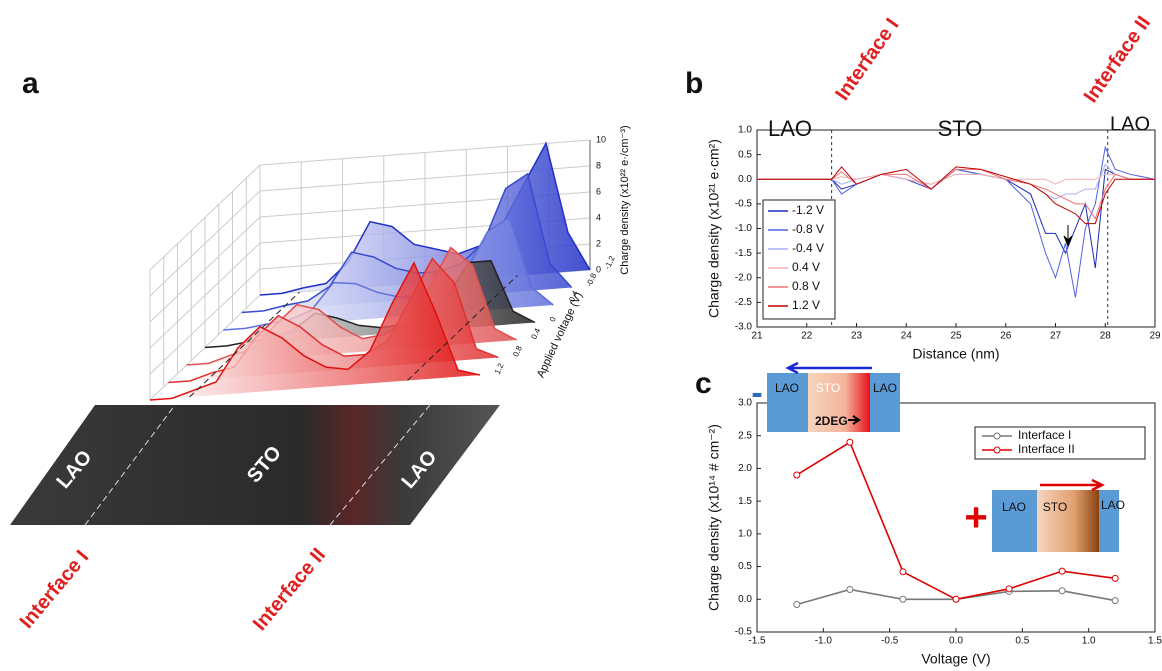  Describe the element at coordinates (598, 165) in the screenshot. I see `z-tick-label: 8` at that location.